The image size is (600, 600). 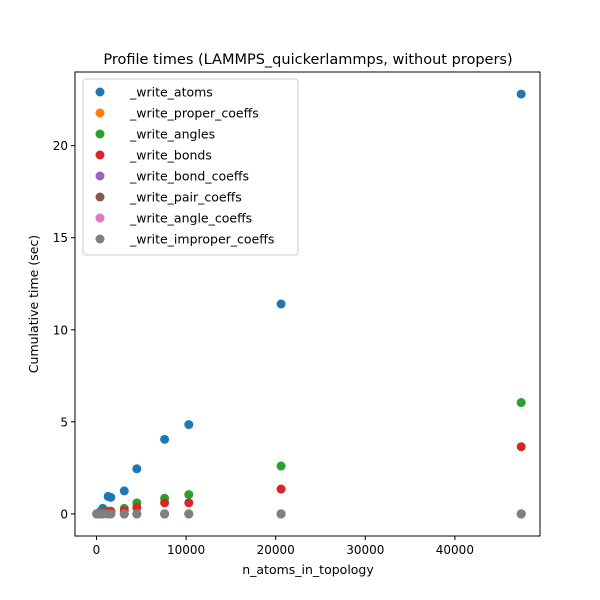 I want to click on y-axis-label: Cumulative time (sec), so click(x=33, y=304).